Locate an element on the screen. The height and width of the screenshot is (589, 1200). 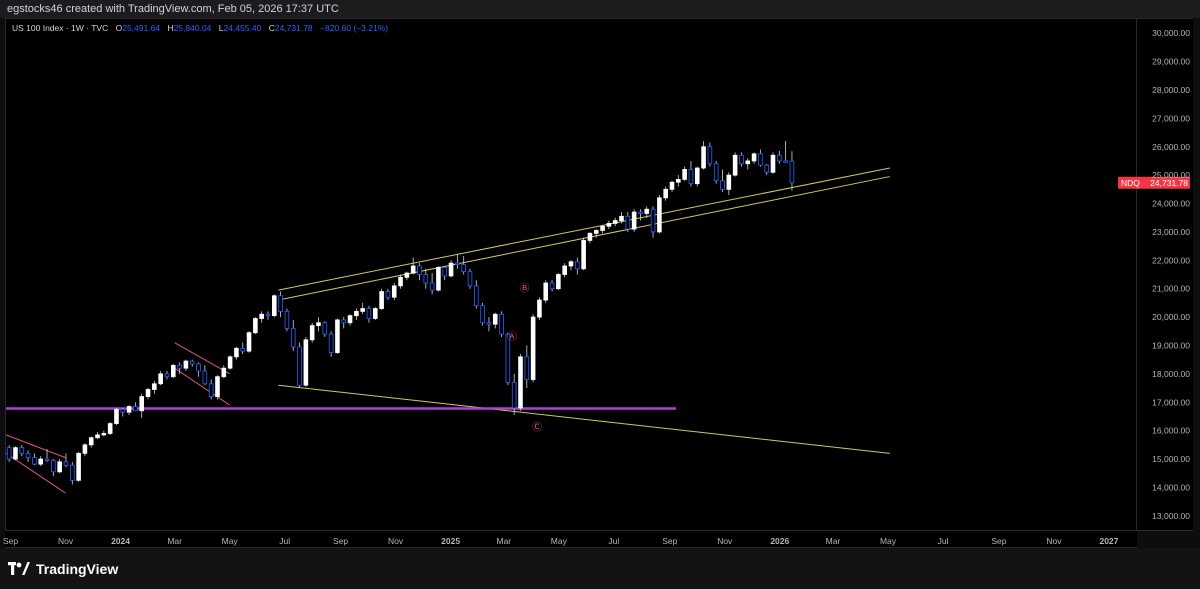
price-scale is located at coordinates (1165, 274).